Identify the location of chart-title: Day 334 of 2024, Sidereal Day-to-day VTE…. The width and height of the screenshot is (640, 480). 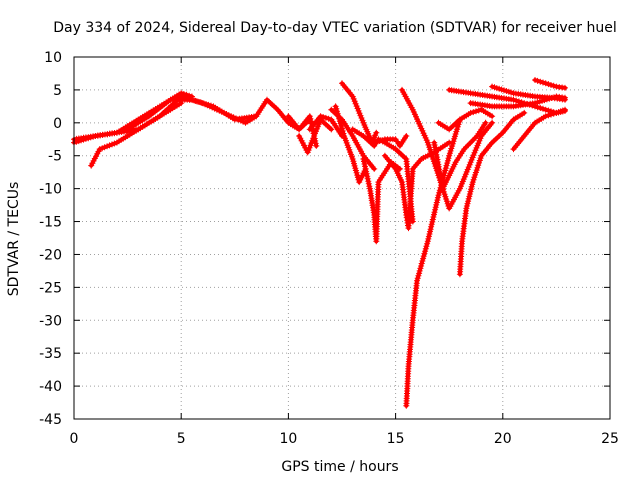
(334, 28).